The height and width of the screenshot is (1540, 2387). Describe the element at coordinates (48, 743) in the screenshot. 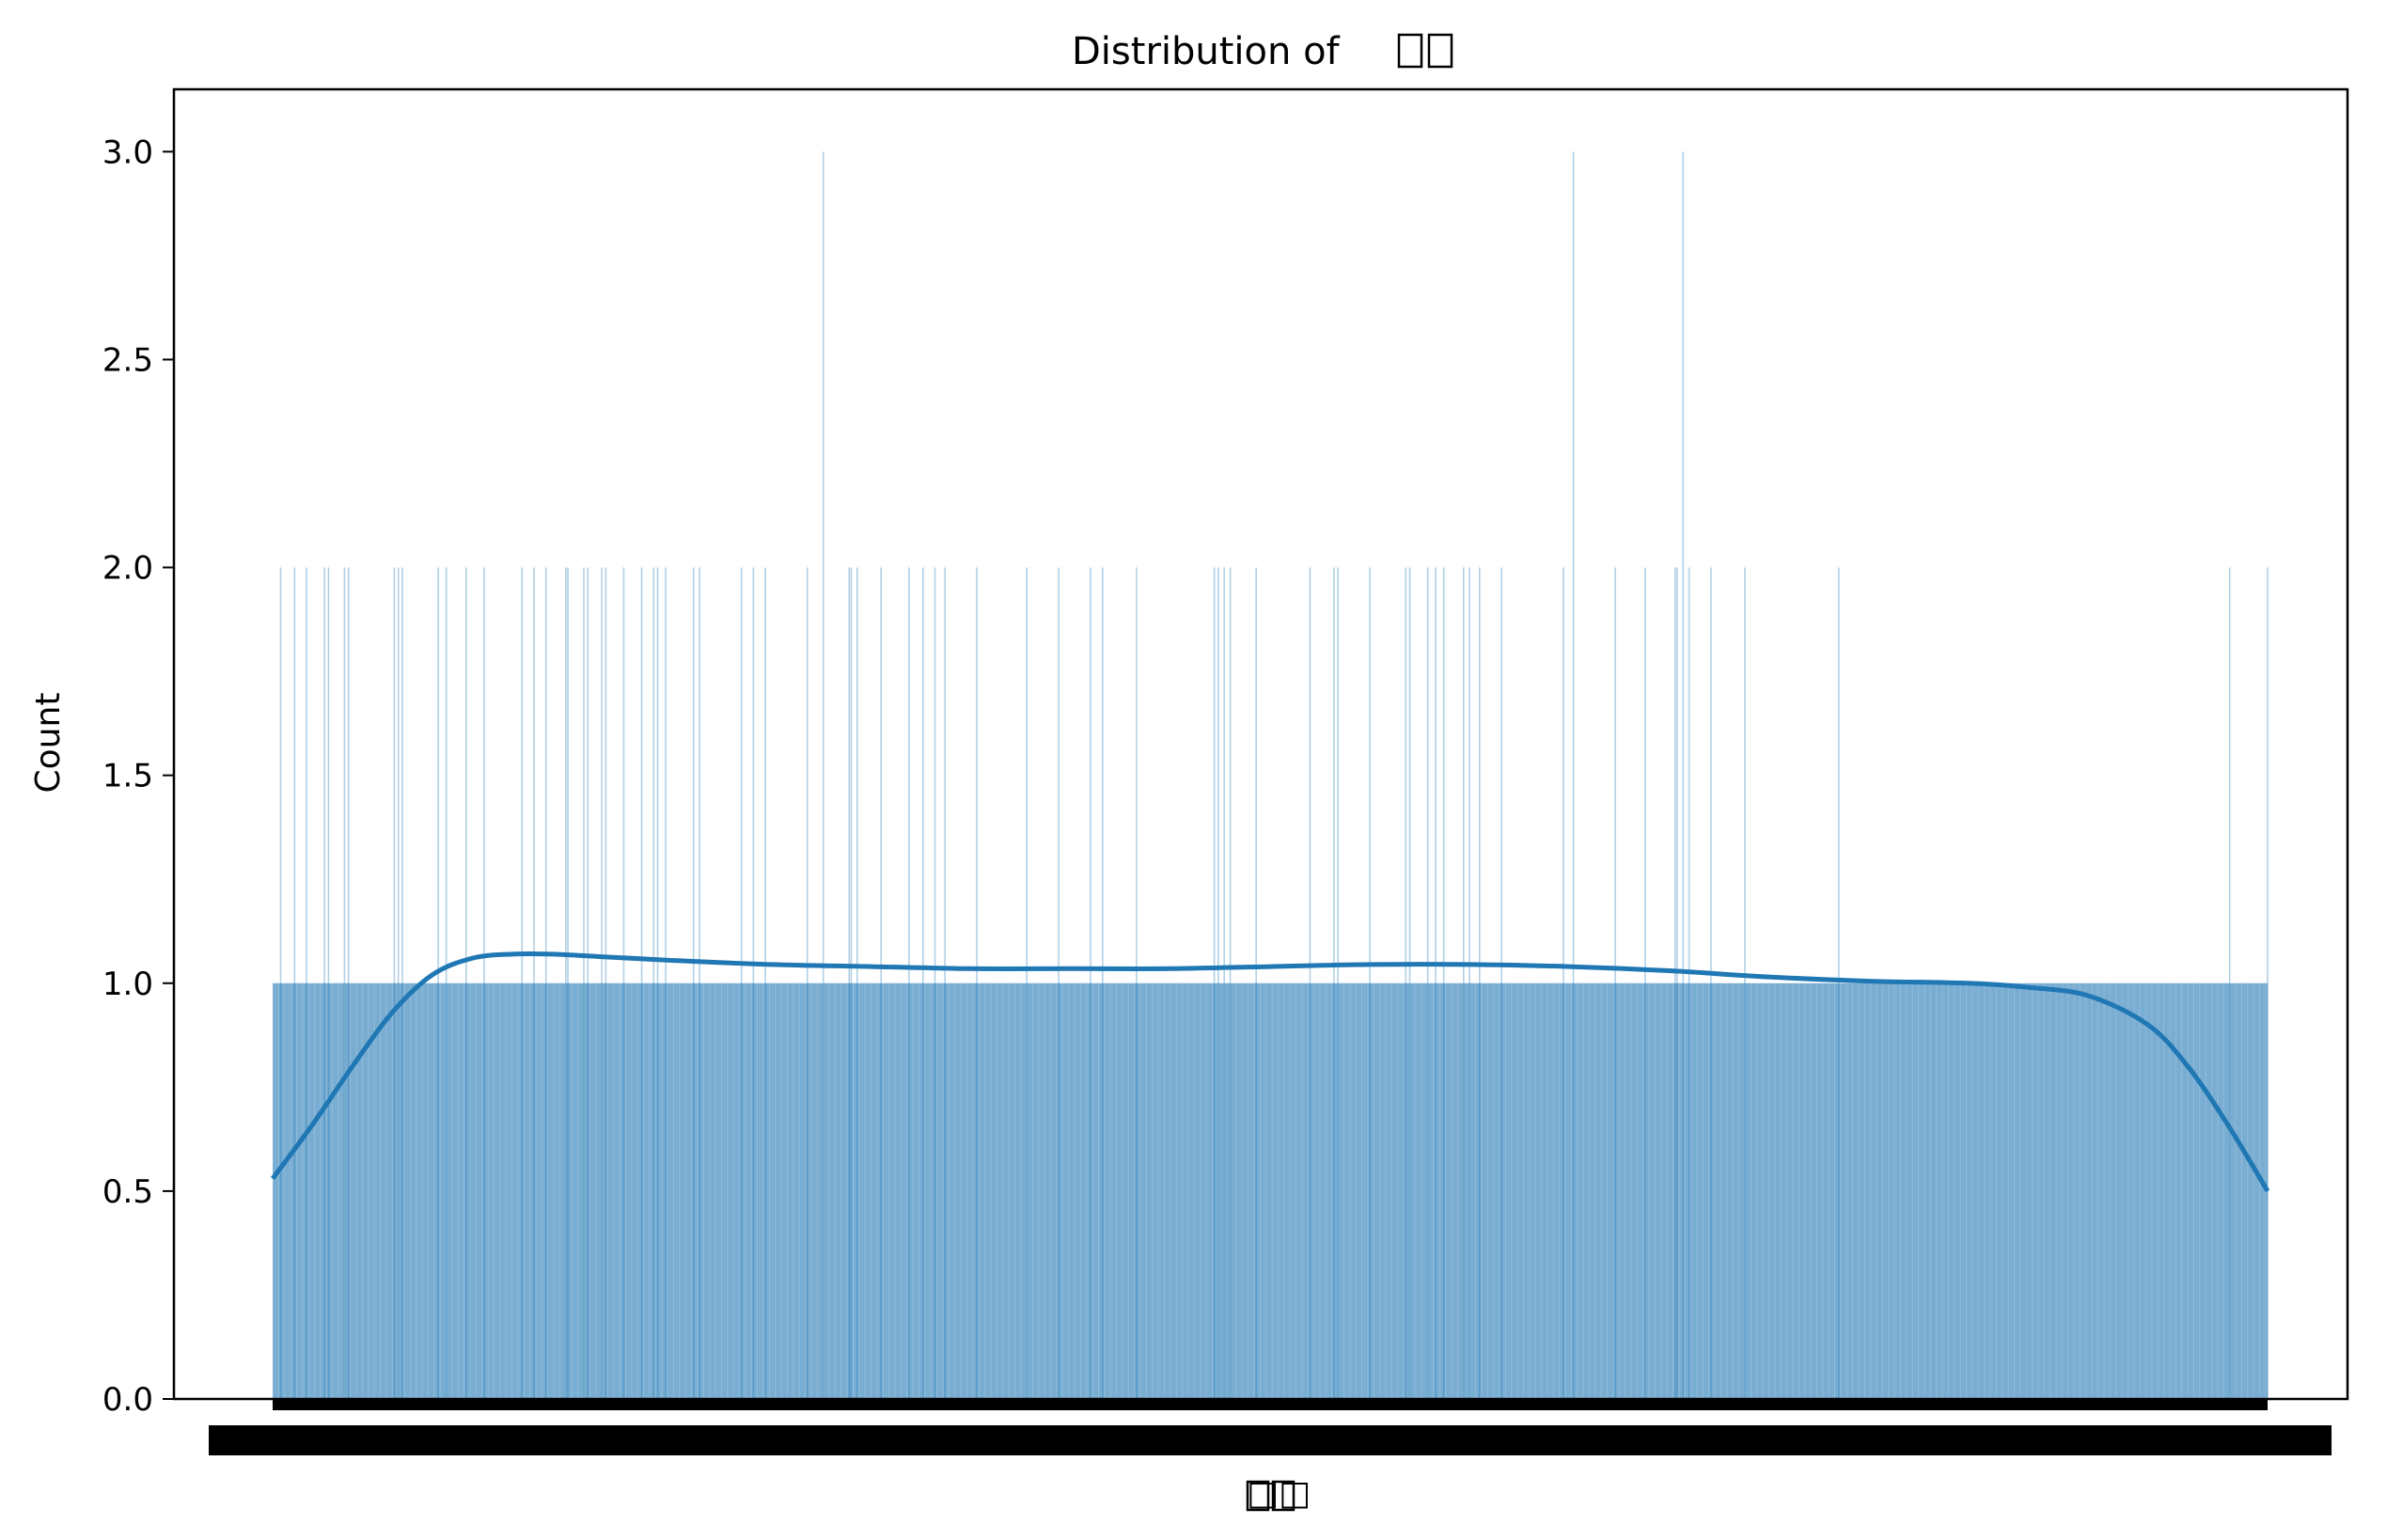

I see `y-axis-label: Count` at that location.